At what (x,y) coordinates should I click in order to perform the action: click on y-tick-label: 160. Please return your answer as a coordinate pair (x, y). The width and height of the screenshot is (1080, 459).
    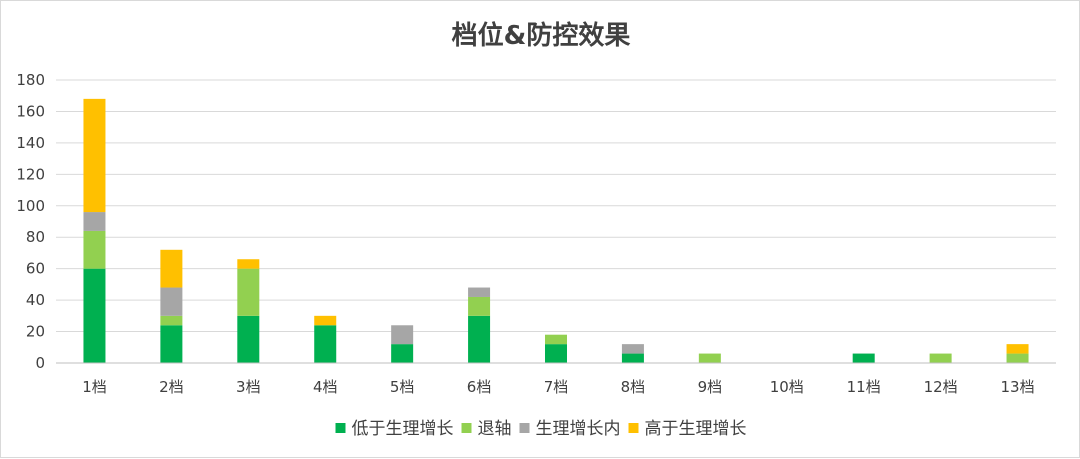
    Looking at the image, I should click on (30, 111).